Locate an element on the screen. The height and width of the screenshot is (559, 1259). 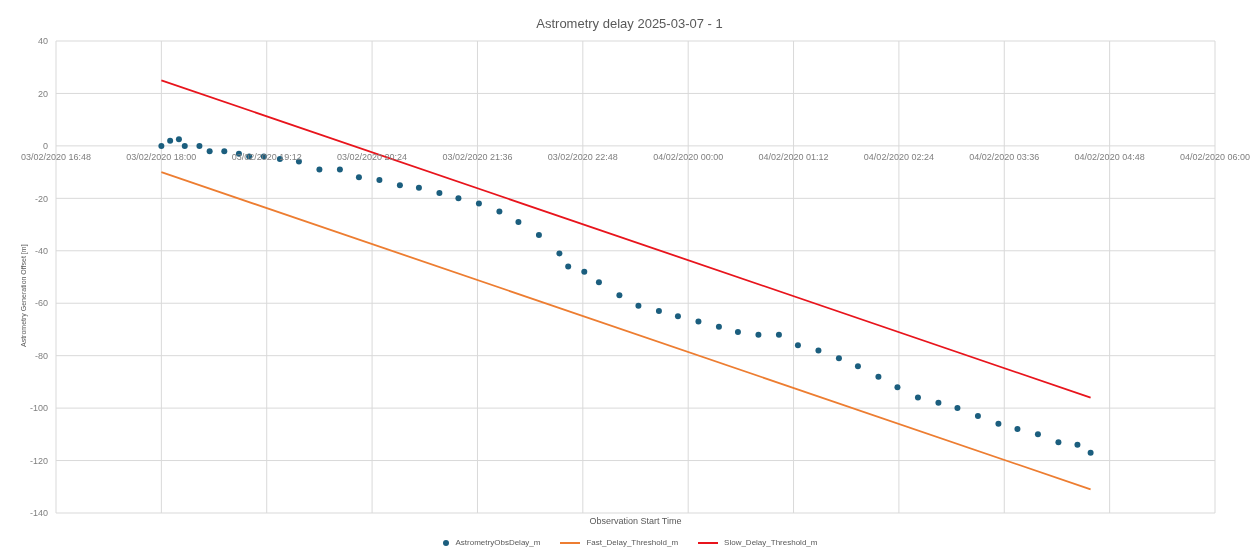
x-tick-label: 04/02/2020 01:12 is located at coordinates (793, 157).